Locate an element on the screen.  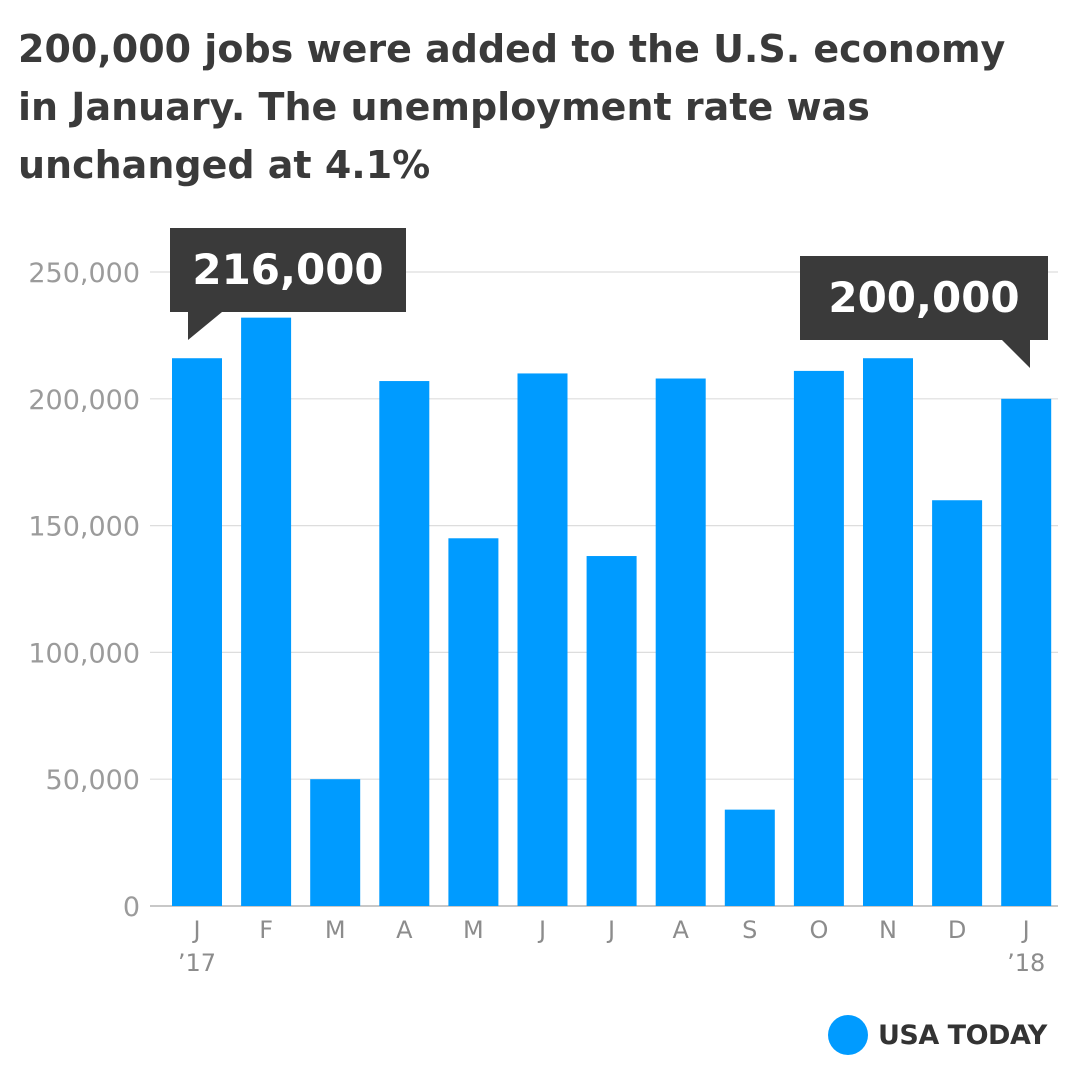
x-tick-label: N is located at coordinates (888, 930).